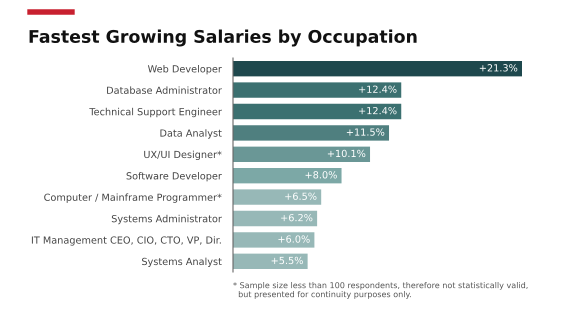 This screenshot has height=320, width=573. Describe the element at coordinates (223, 38) in the screenshot. I see `chart-title: Fastest Growing Salaries by Occupation` at that location.